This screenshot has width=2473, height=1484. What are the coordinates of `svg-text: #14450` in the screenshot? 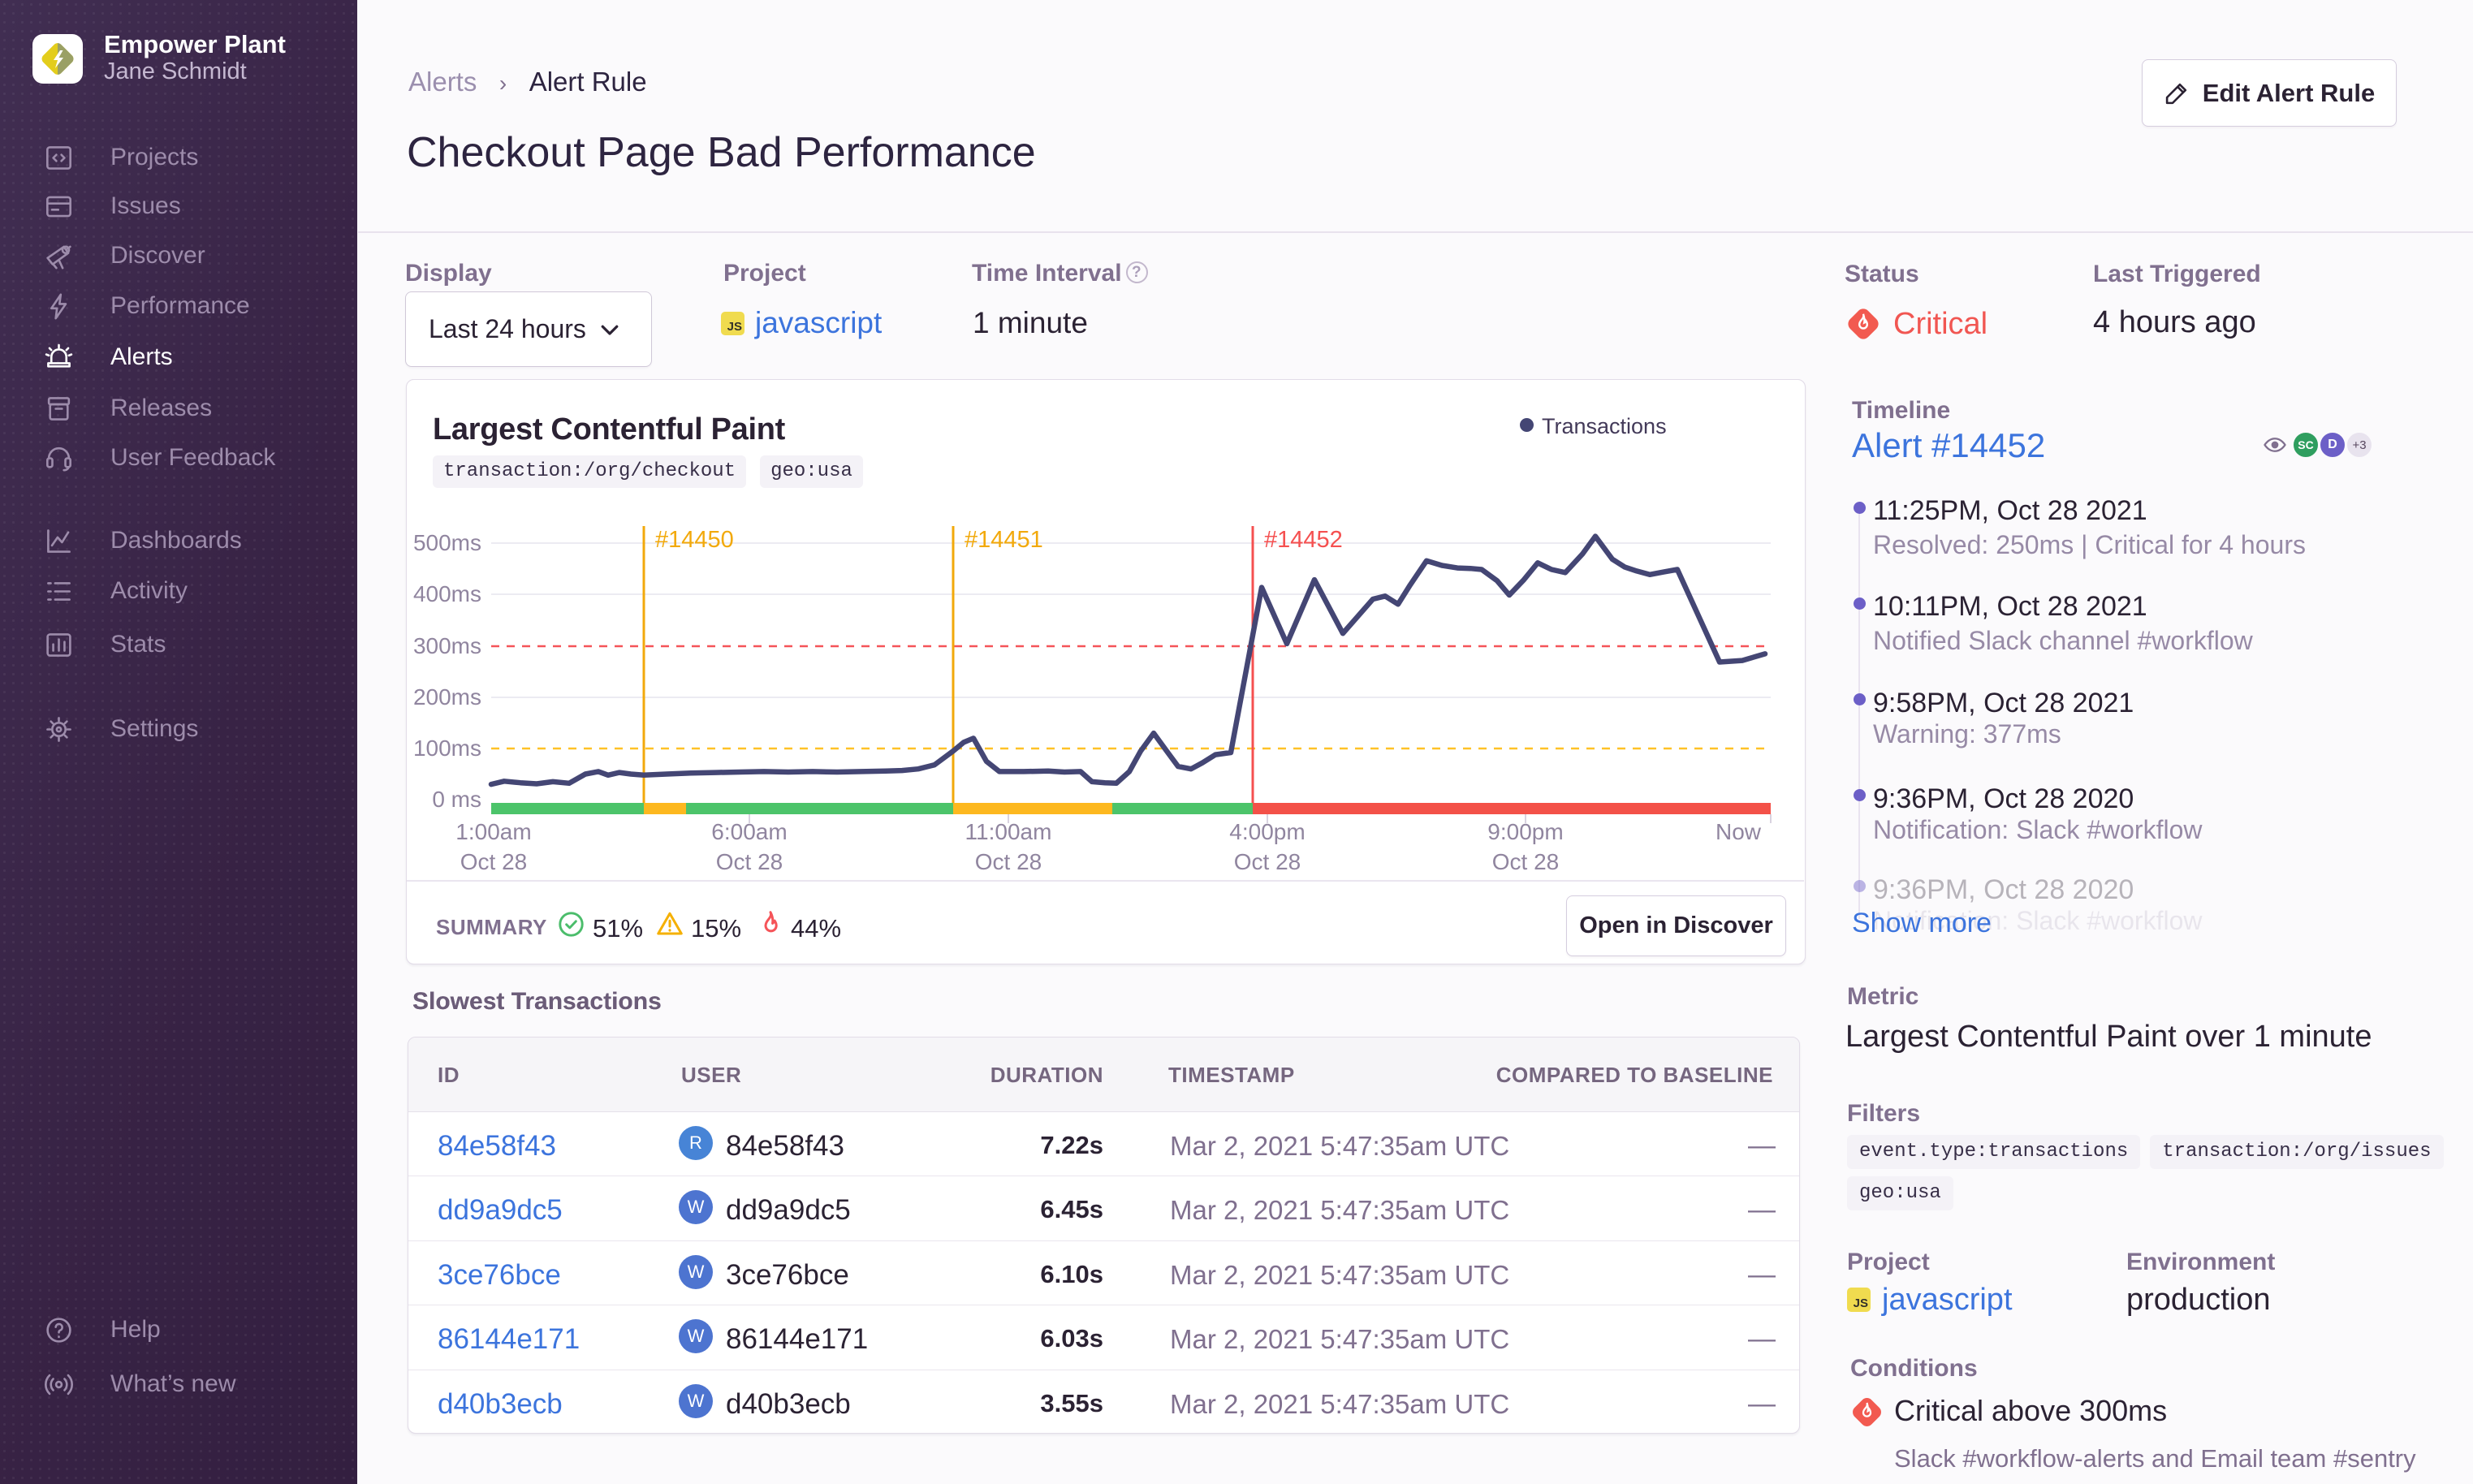 It's located at (695, 540).